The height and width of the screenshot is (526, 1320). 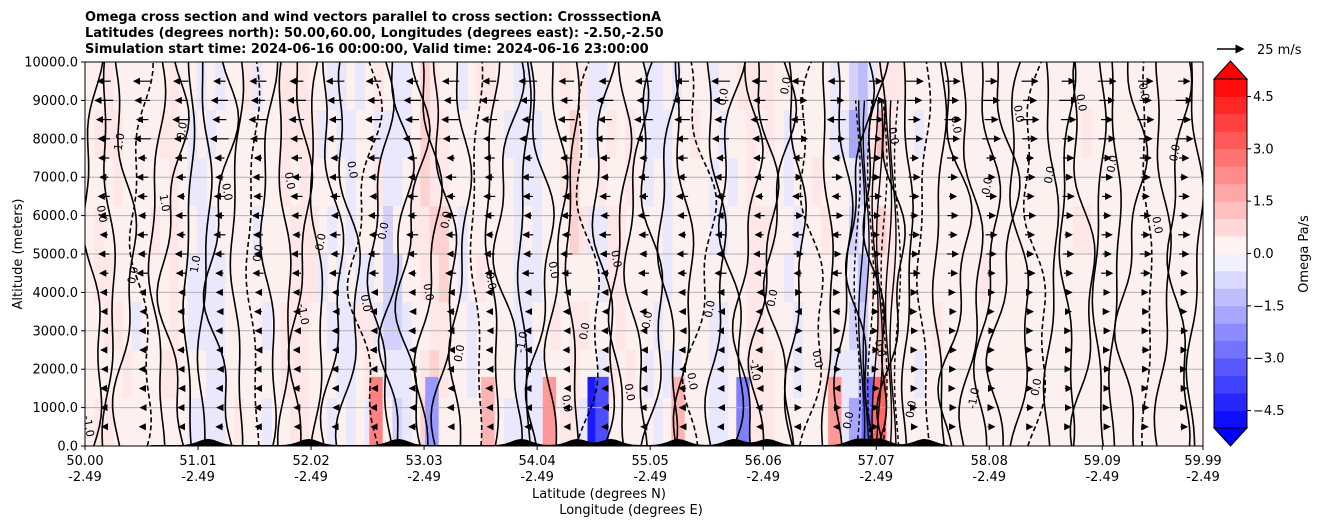 What do you see at coordinates (84, 461) in the screenshot?
I see `x-tick-label-latitude: 50.00` at bounding box center [84, 461].